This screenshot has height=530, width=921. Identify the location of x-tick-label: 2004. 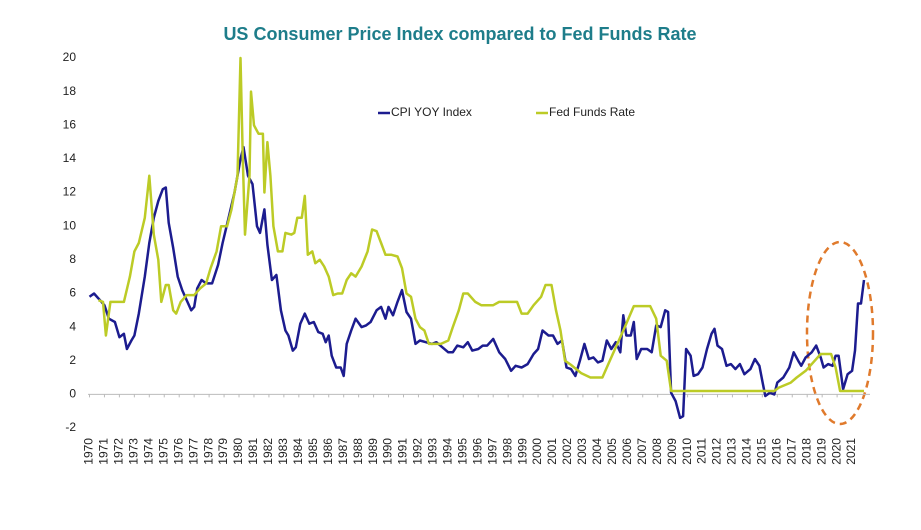
(597, 451).